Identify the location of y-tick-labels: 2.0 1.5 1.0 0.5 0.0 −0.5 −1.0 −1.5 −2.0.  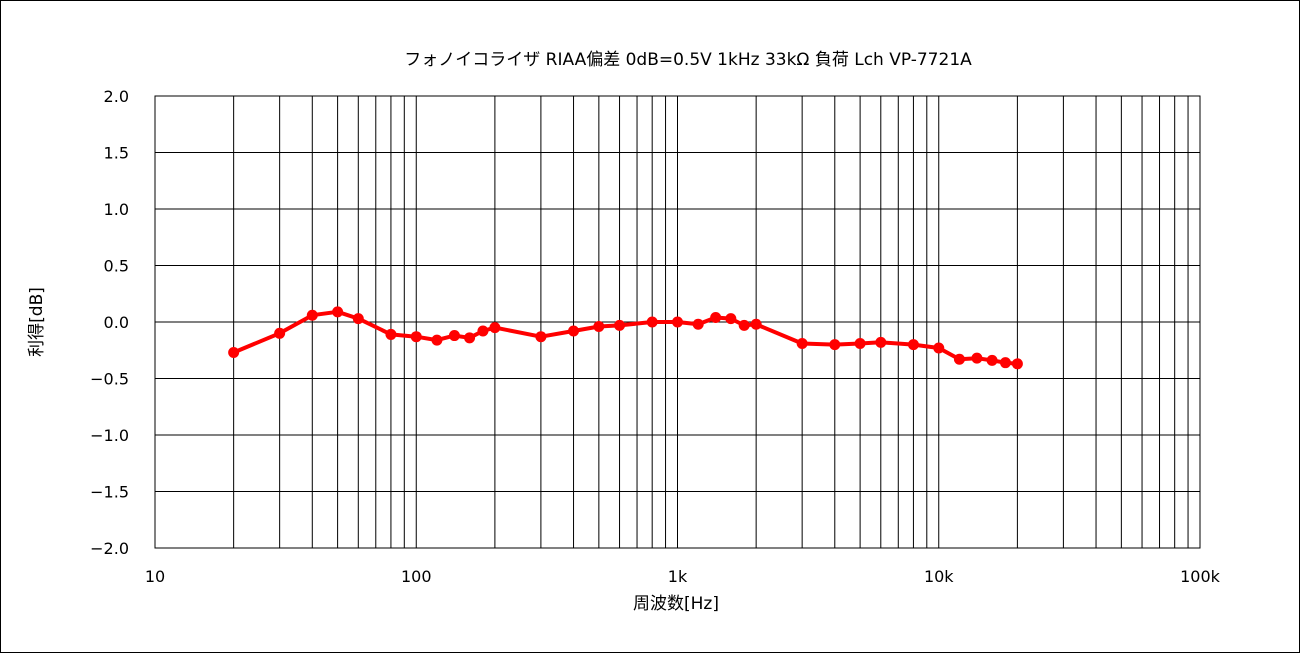
(109, 322).